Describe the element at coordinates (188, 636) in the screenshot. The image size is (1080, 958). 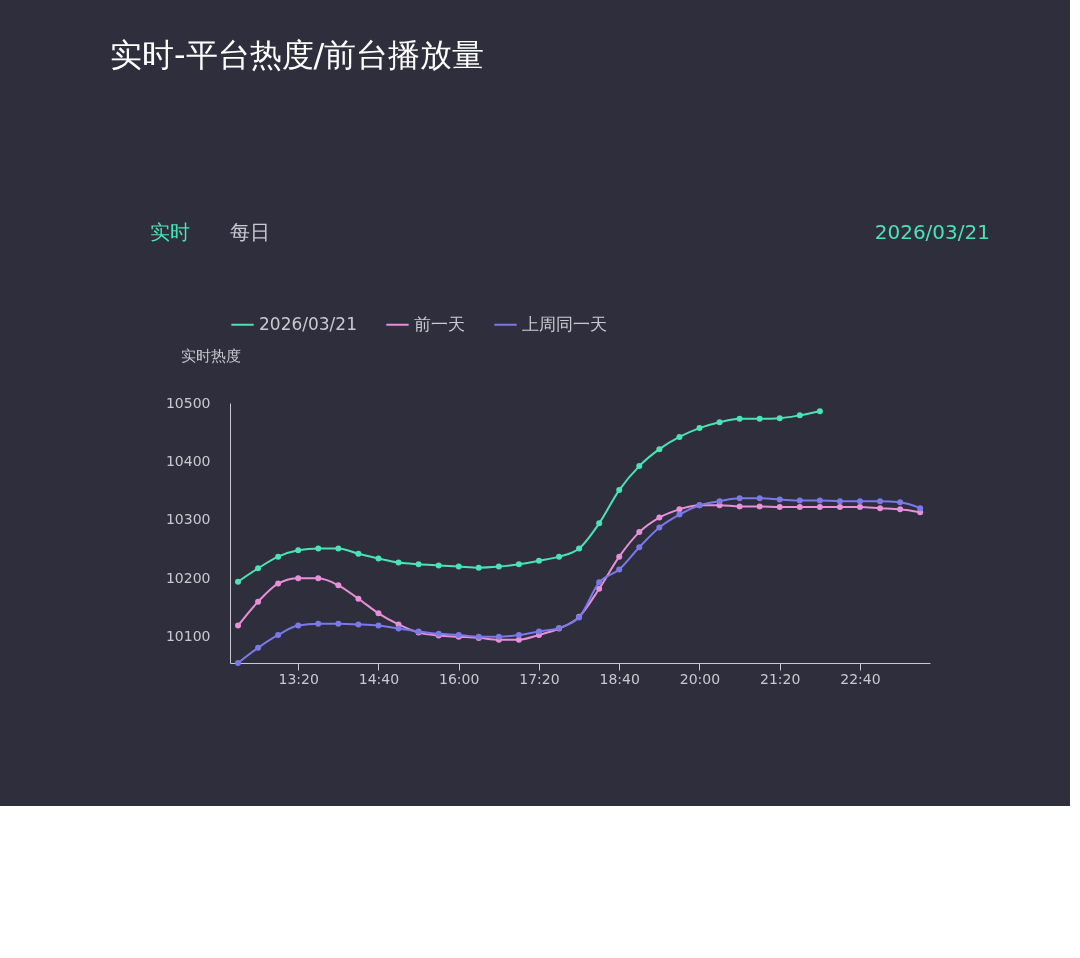
I see `y-tick-label: 10100` at that location.